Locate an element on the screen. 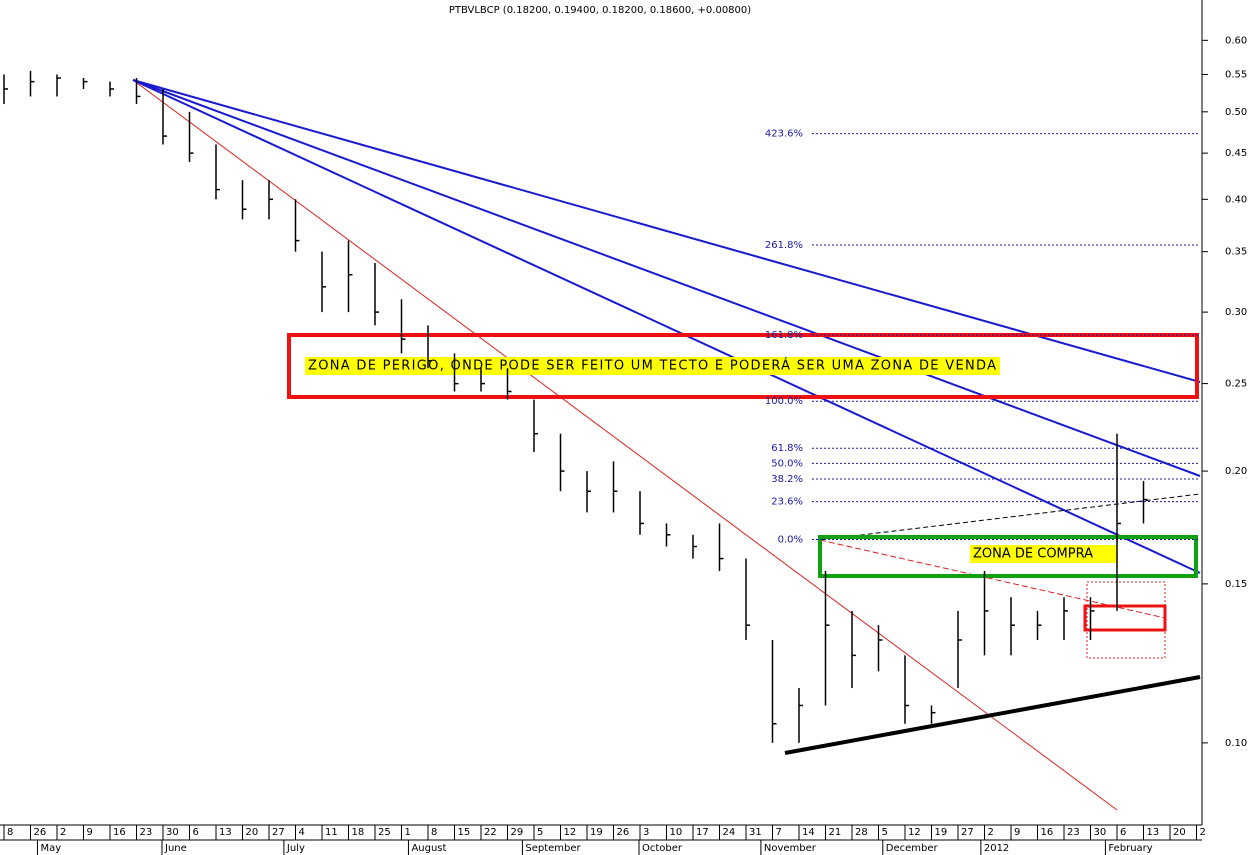 The width and height of the screenshot is (1250, 855). month-label: December is located at coordinates (912, 848).